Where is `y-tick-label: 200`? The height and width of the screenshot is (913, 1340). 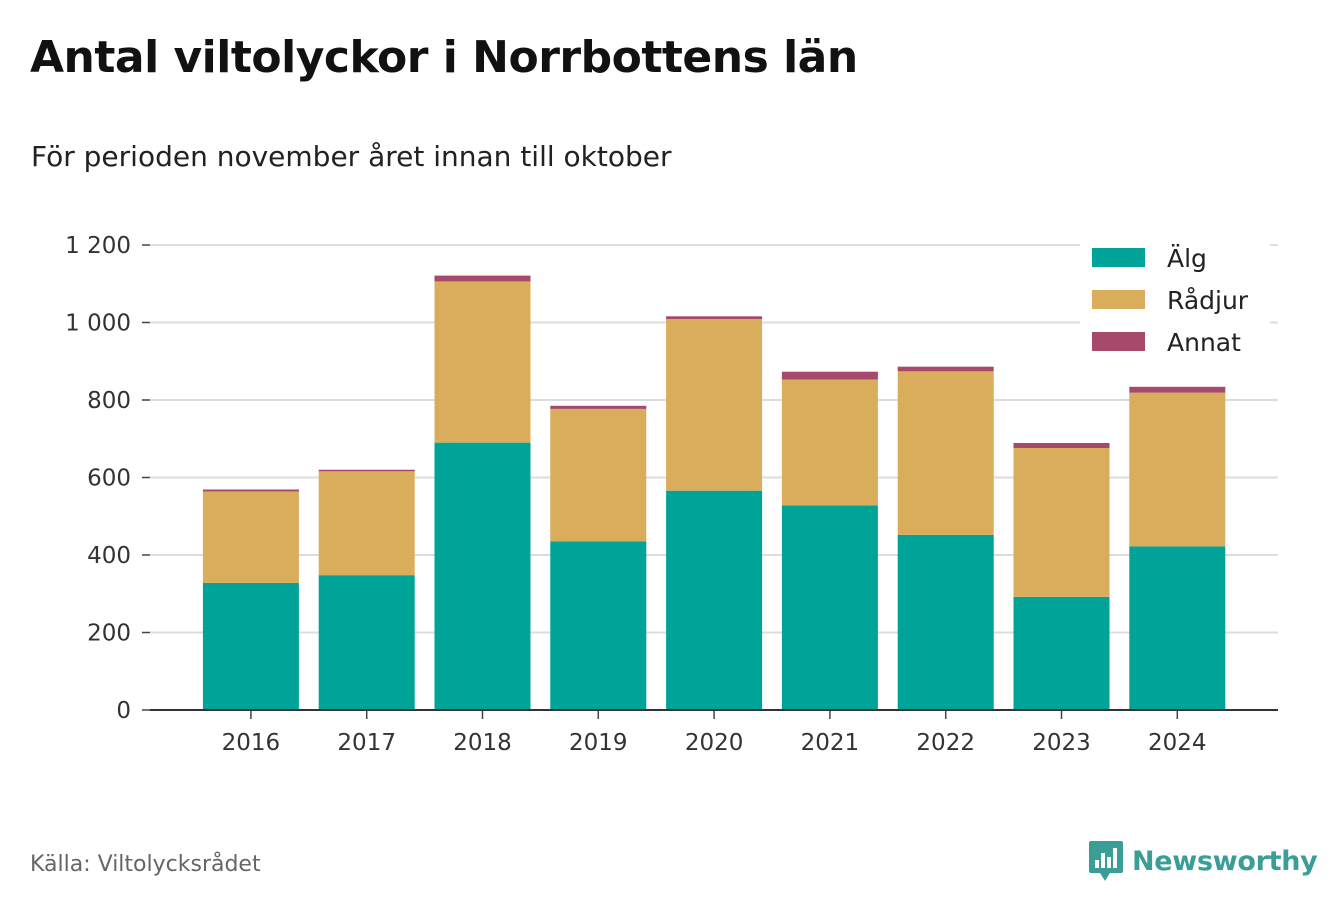
y-tick-label: 200 is located at coordinates (109, 634).